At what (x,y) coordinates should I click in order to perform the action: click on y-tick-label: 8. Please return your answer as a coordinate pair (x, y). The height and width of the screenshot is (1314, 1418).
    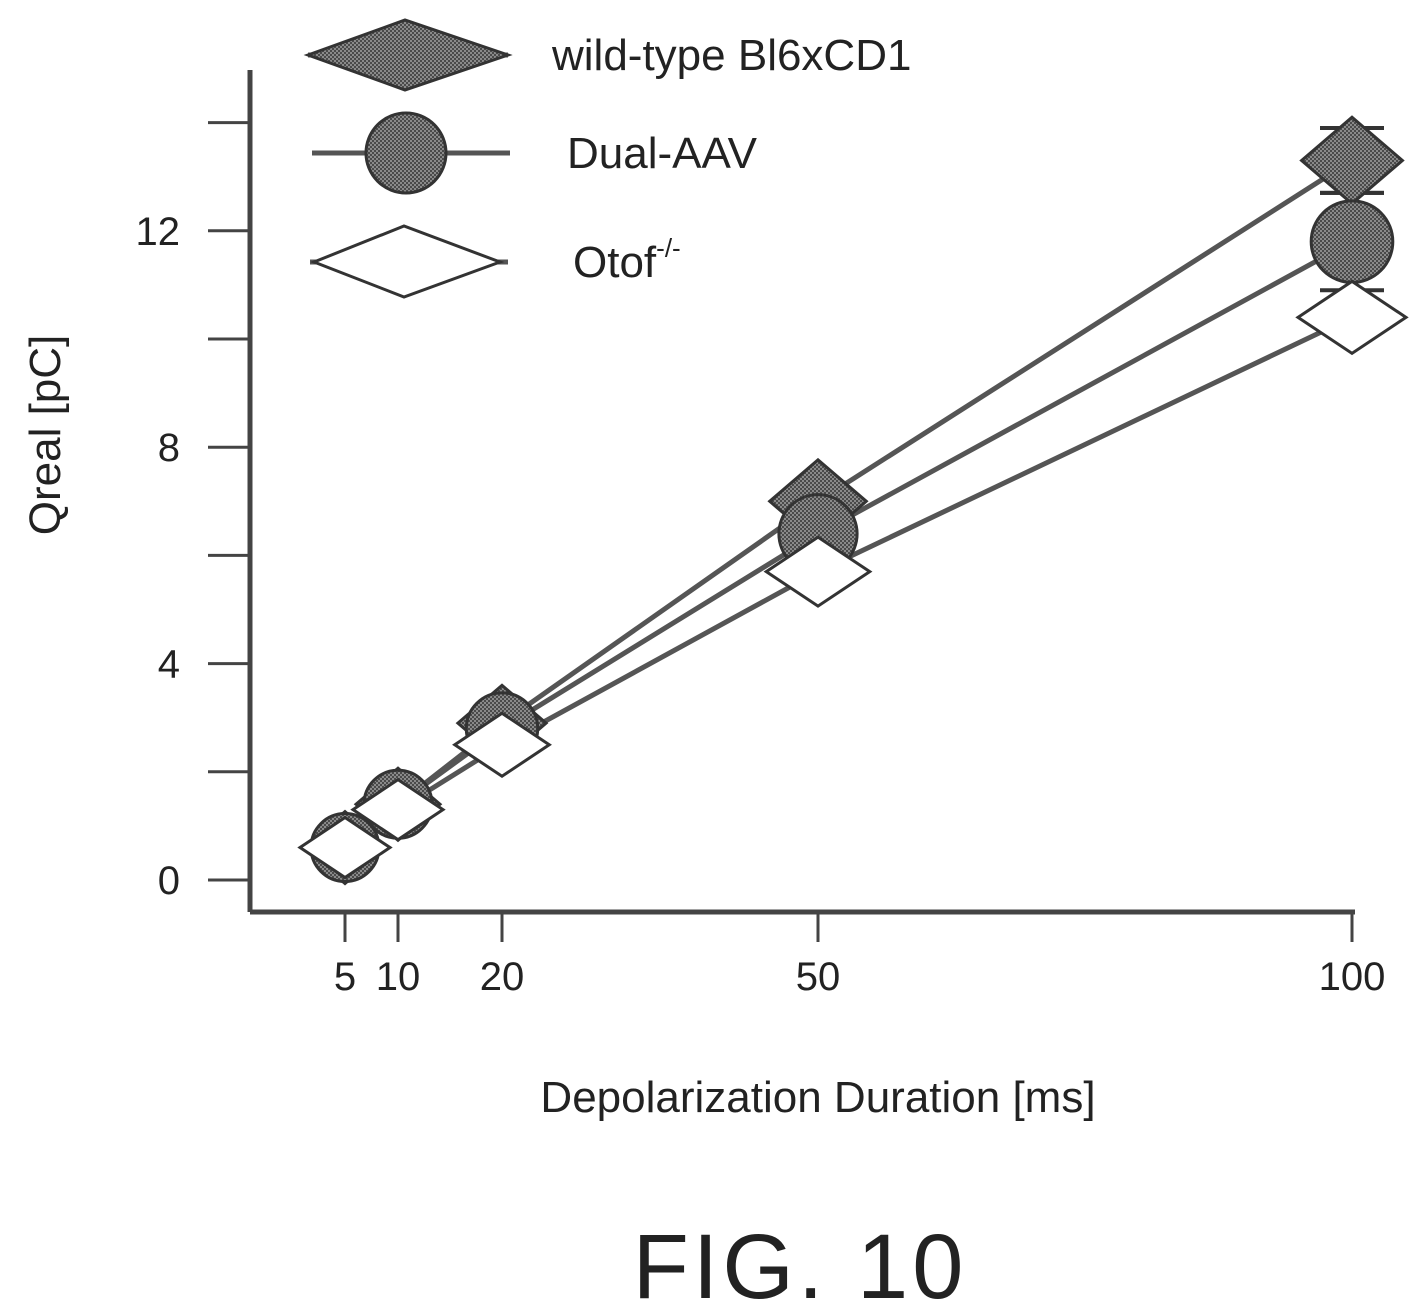
    Looking at the image, I should click on (169, 448).